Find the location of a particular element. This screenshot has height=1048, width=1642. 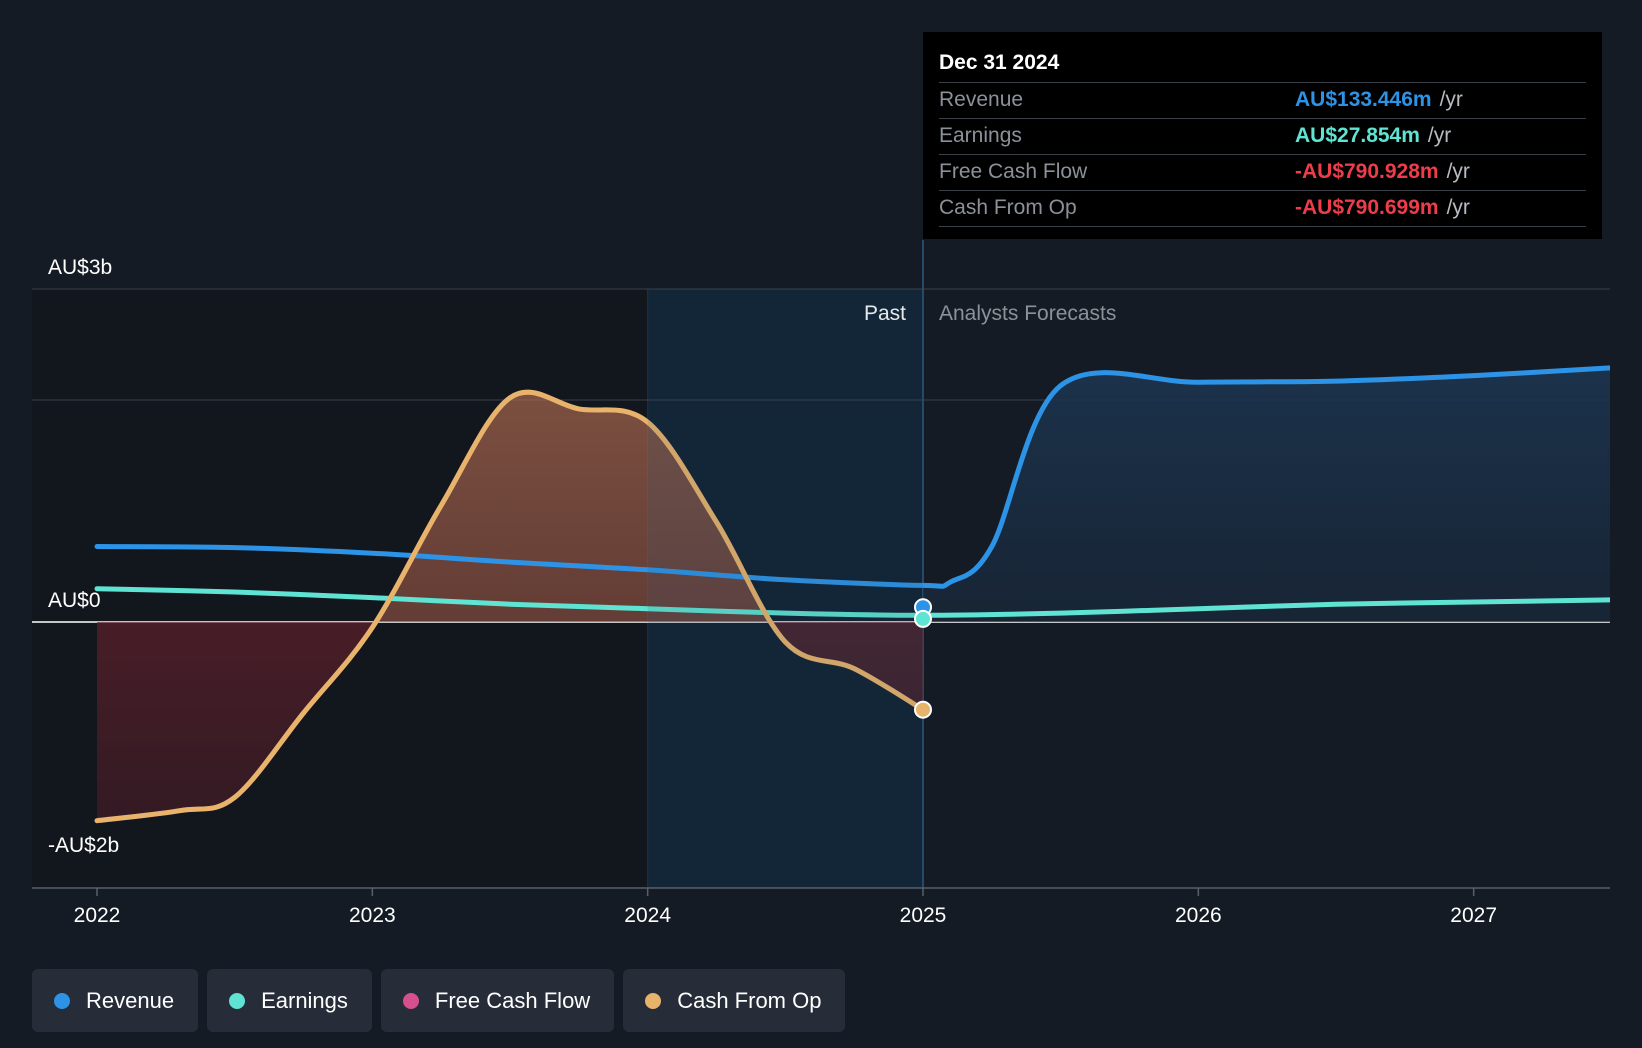

legend-item-free-cash-flow: Free Cash Flow is located at coordinates (497, 1000).